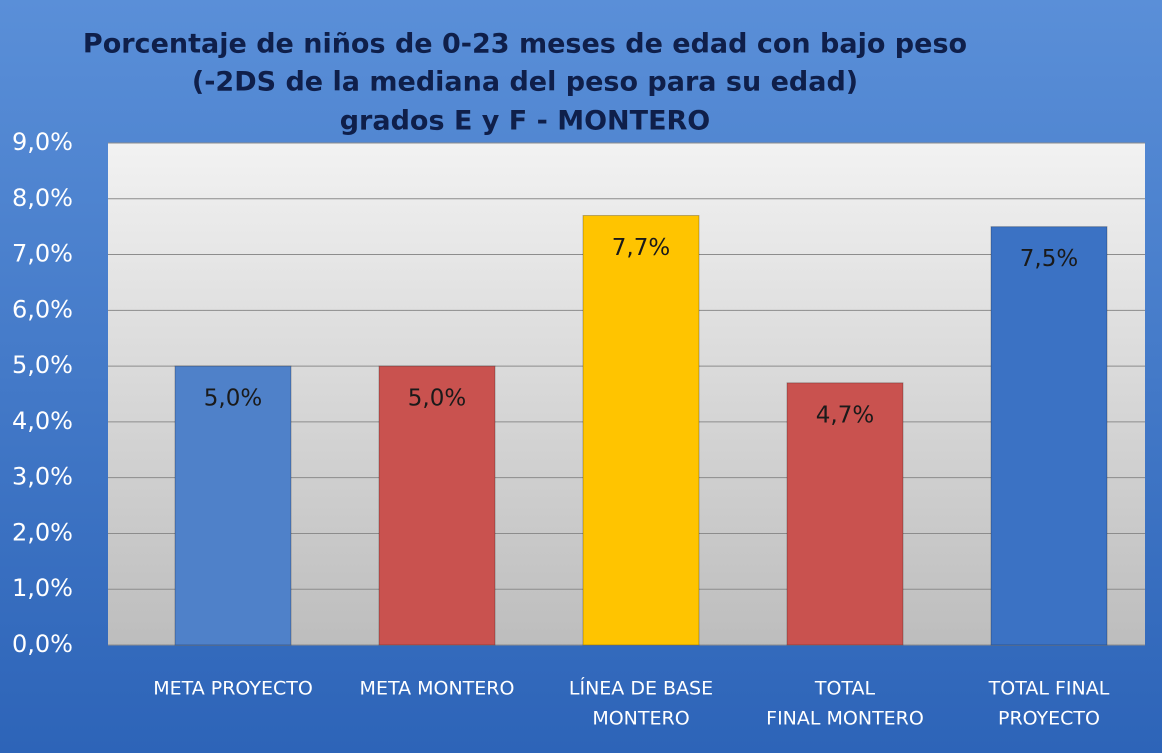 Image resolution: width=1162 pixels, height=753 pixels. What do you see at coordinates (845, 719) in the screenshot?
I see `x-tick-label: FINAL MONTERO` at bounding box center [845, 719].